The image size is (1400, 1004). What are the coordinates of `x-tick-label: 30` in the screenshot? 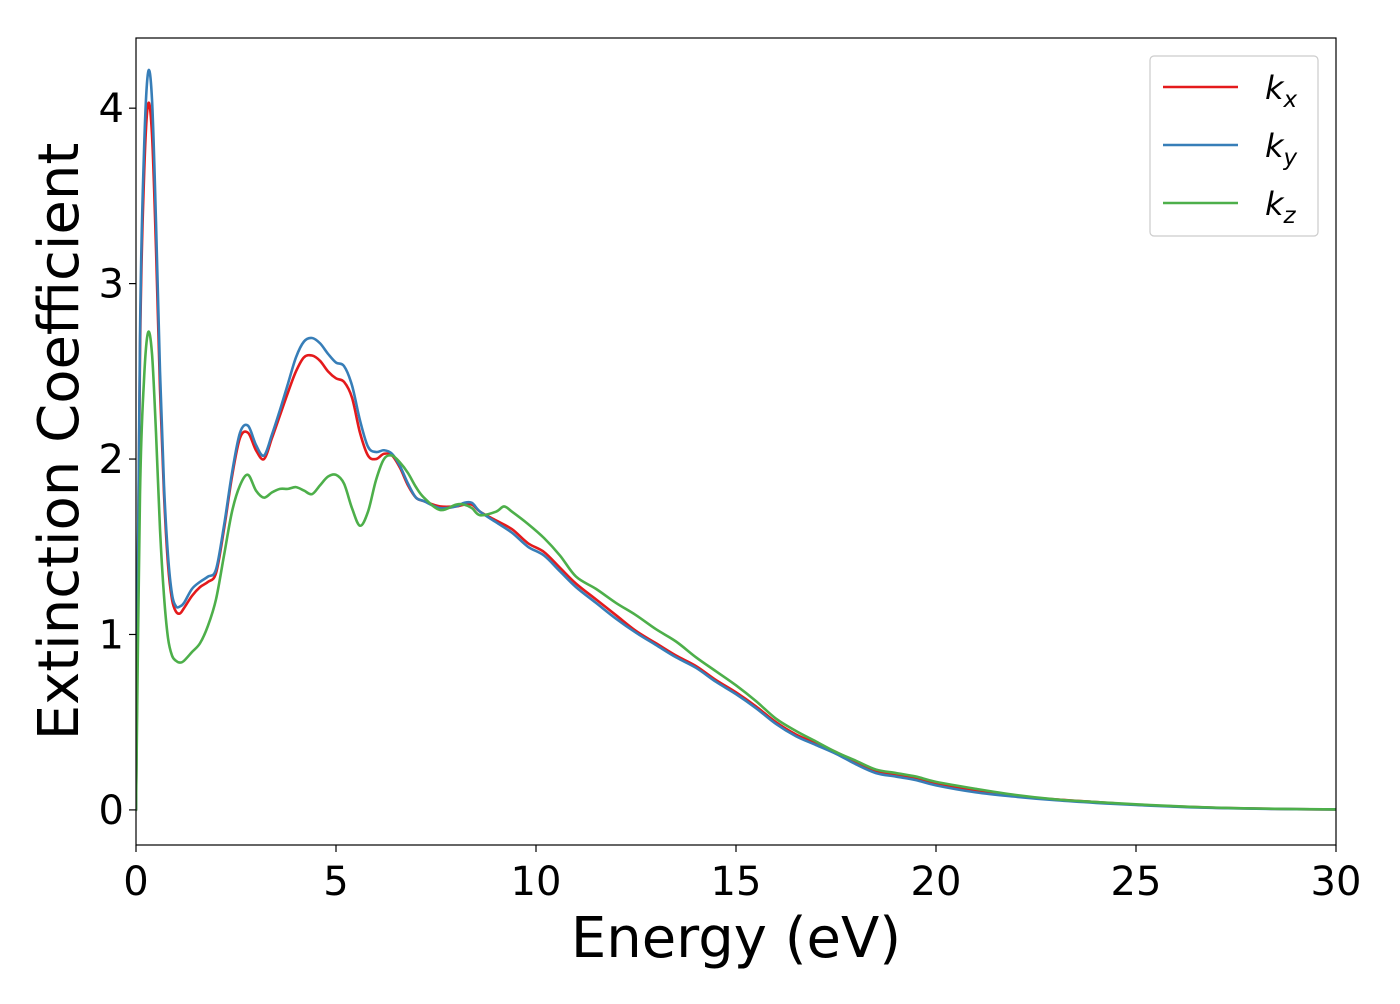 It's located at (1336, 882).